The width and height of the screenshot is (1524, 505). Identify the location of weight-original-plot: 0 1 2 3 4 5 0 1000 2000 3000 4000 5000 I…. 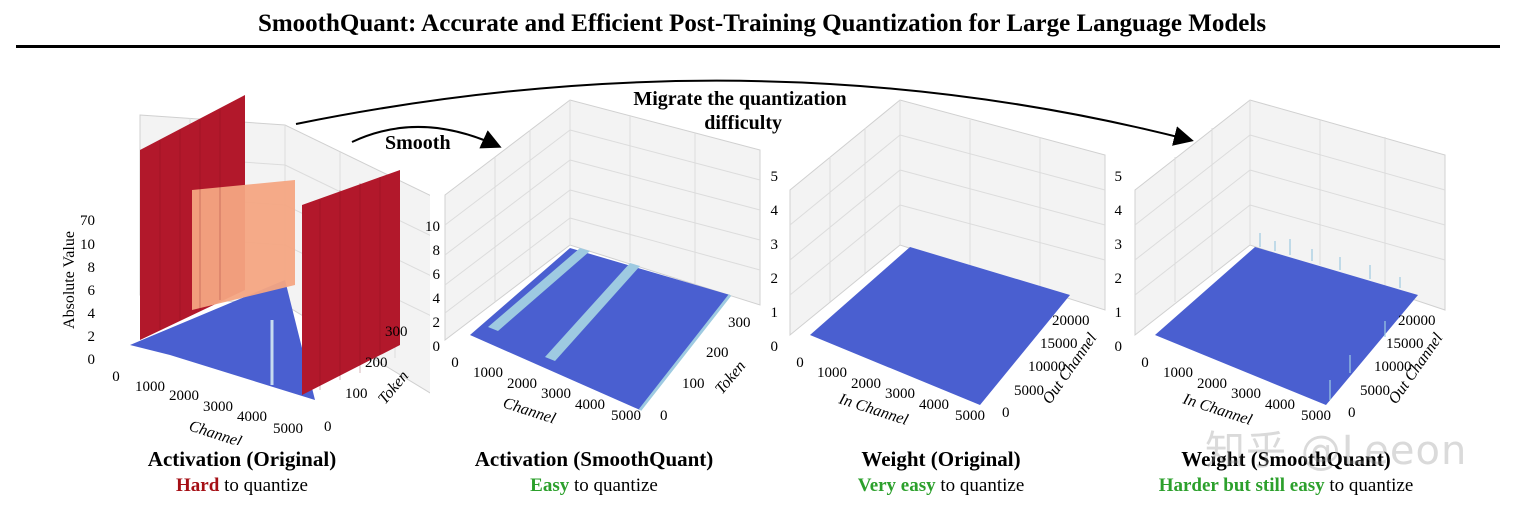
(938, 264).